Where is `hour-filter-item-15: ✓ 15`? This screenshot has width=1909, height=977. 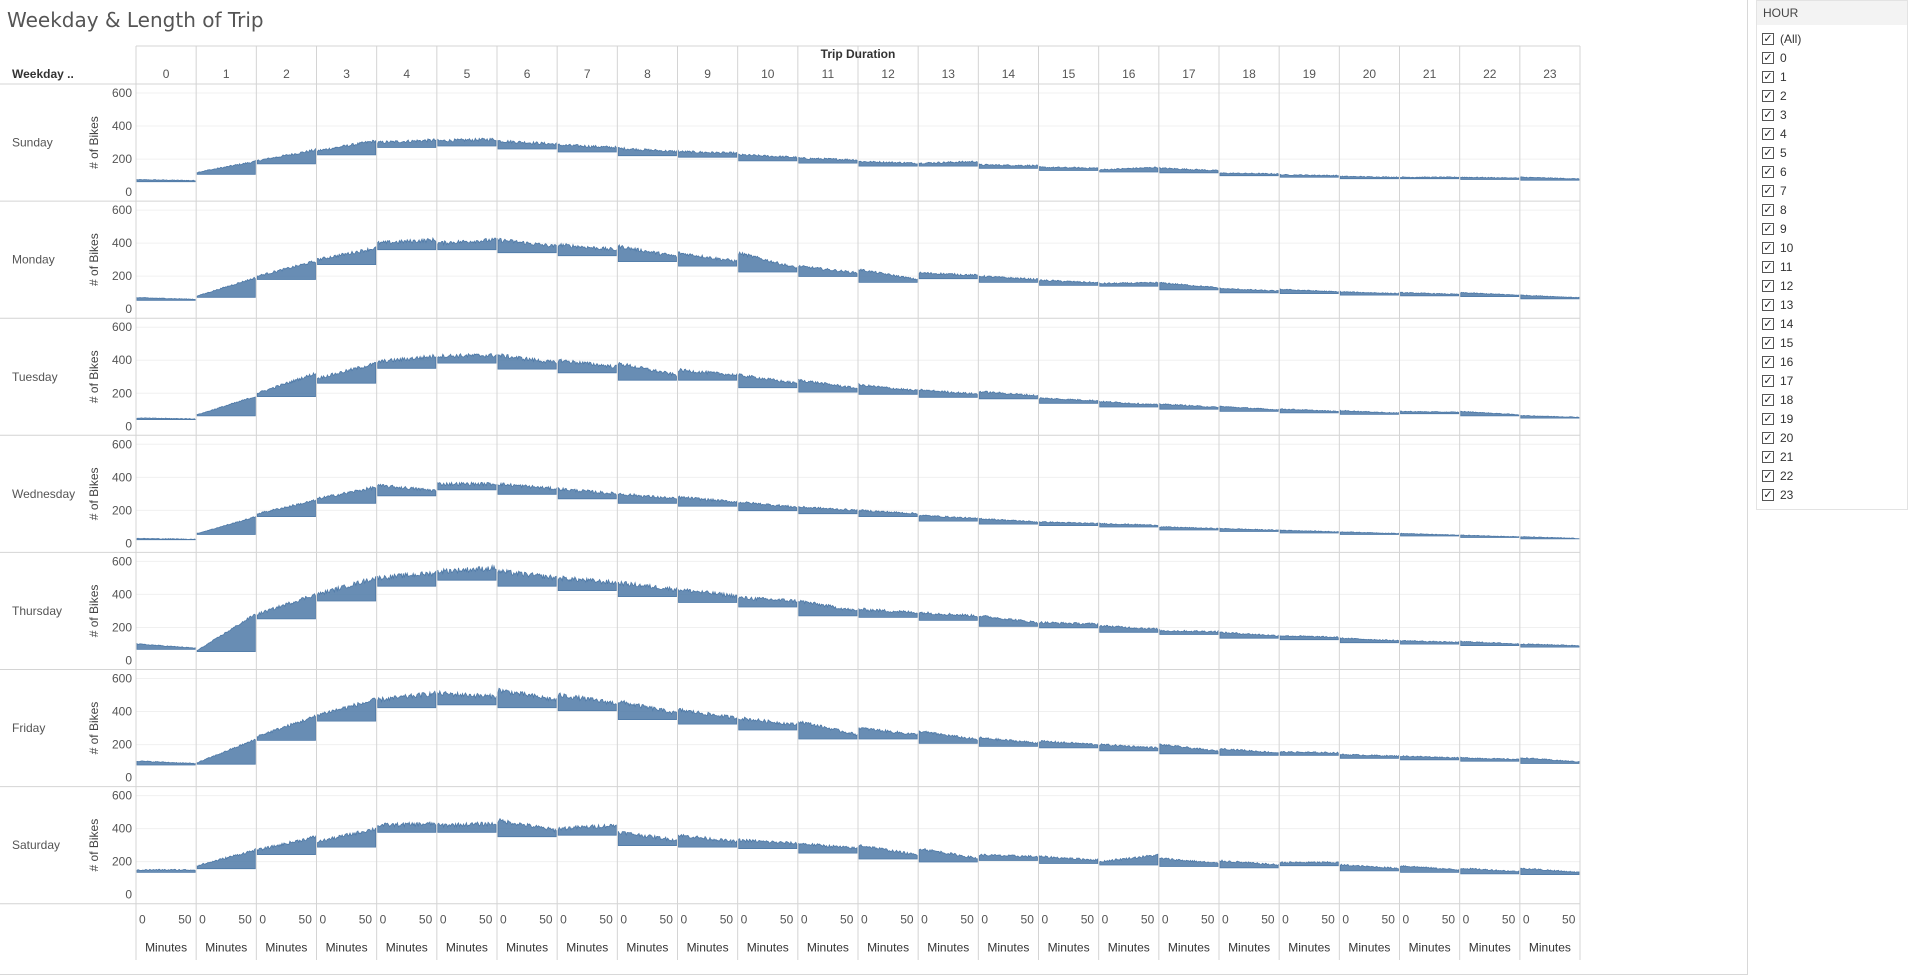 hour-filter-item-15: ✓ 15 is located at coordinates (1834, 342).